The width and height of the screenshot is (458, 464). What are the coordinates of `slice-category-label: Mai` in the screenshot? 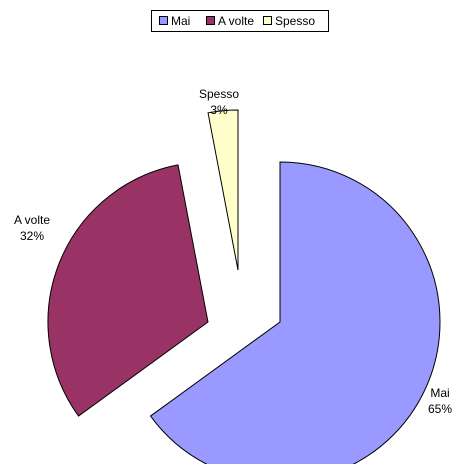 It's located at (439, 393).